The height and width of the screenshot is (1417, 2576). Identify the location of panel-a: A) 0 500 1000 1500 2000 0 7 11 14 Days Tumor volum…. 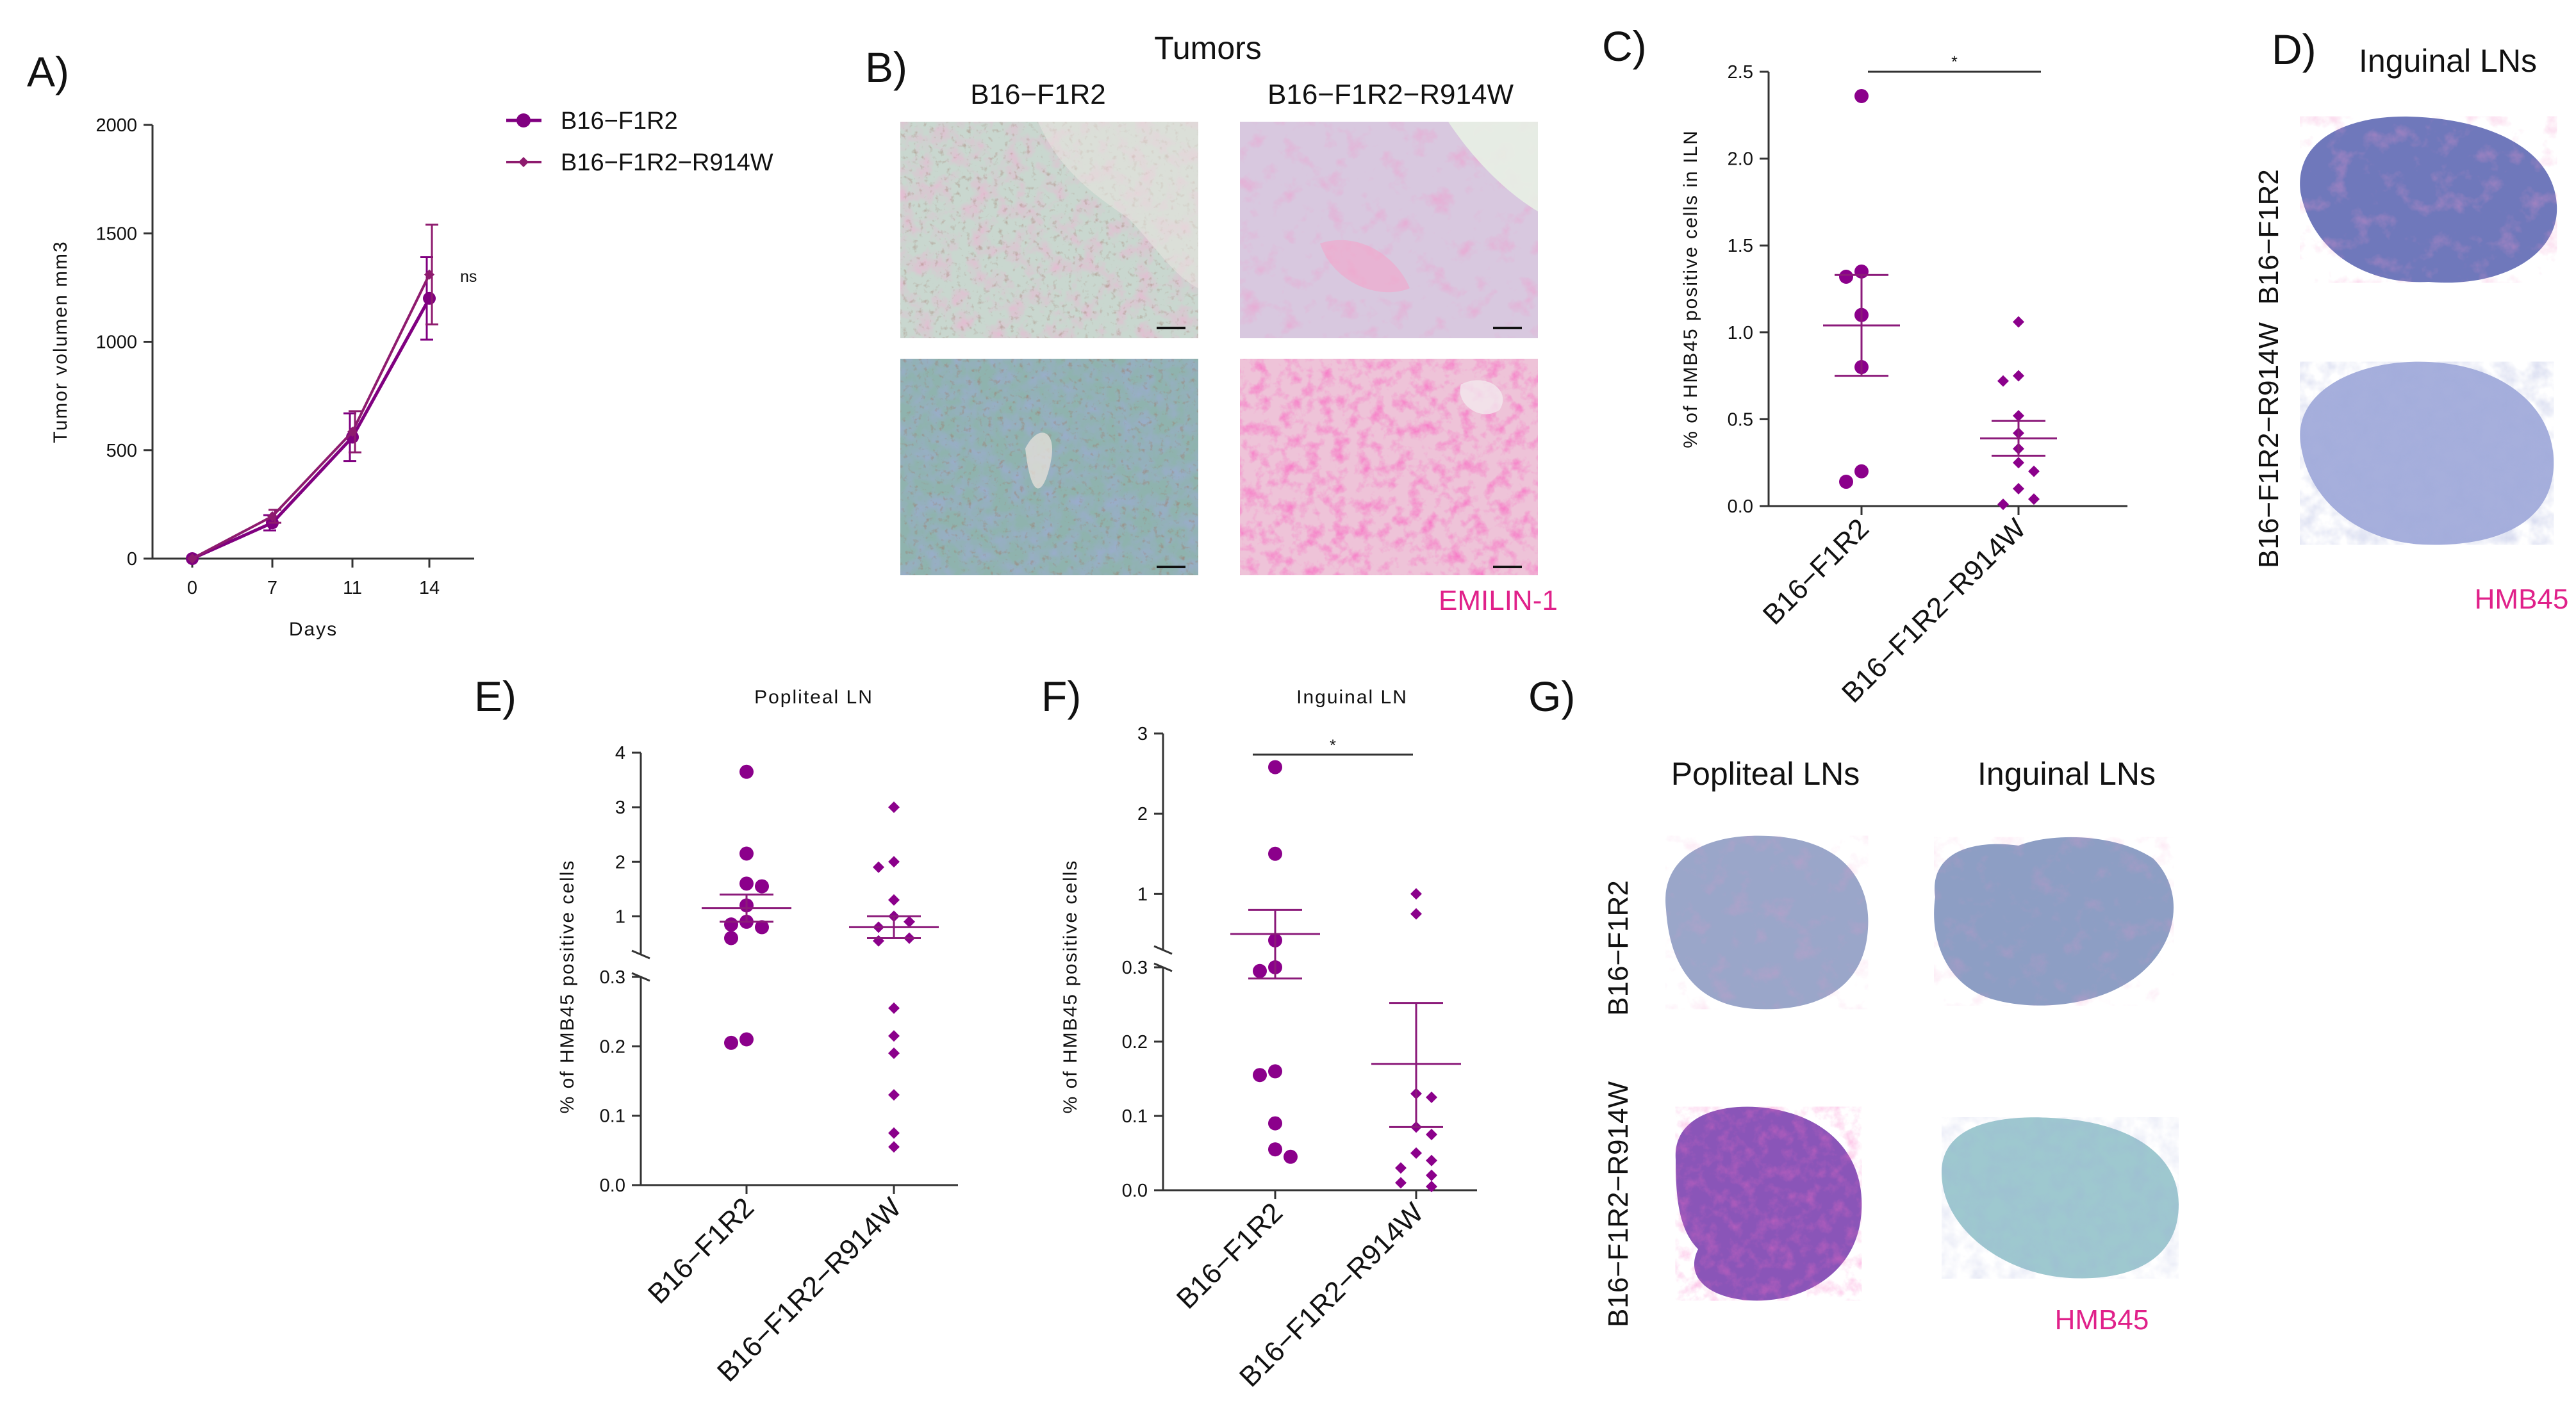
(400, 344).